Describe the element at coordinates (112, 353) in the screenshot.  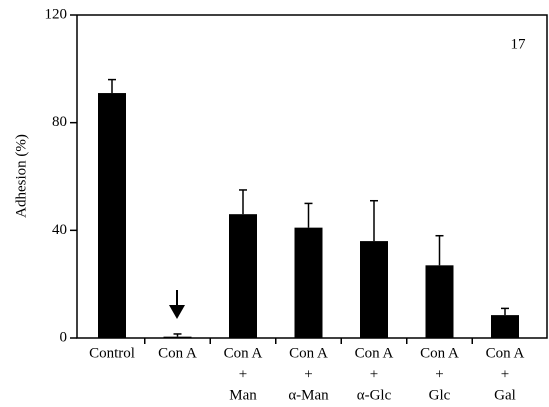
I see `x-tick-label: Control` at that location.